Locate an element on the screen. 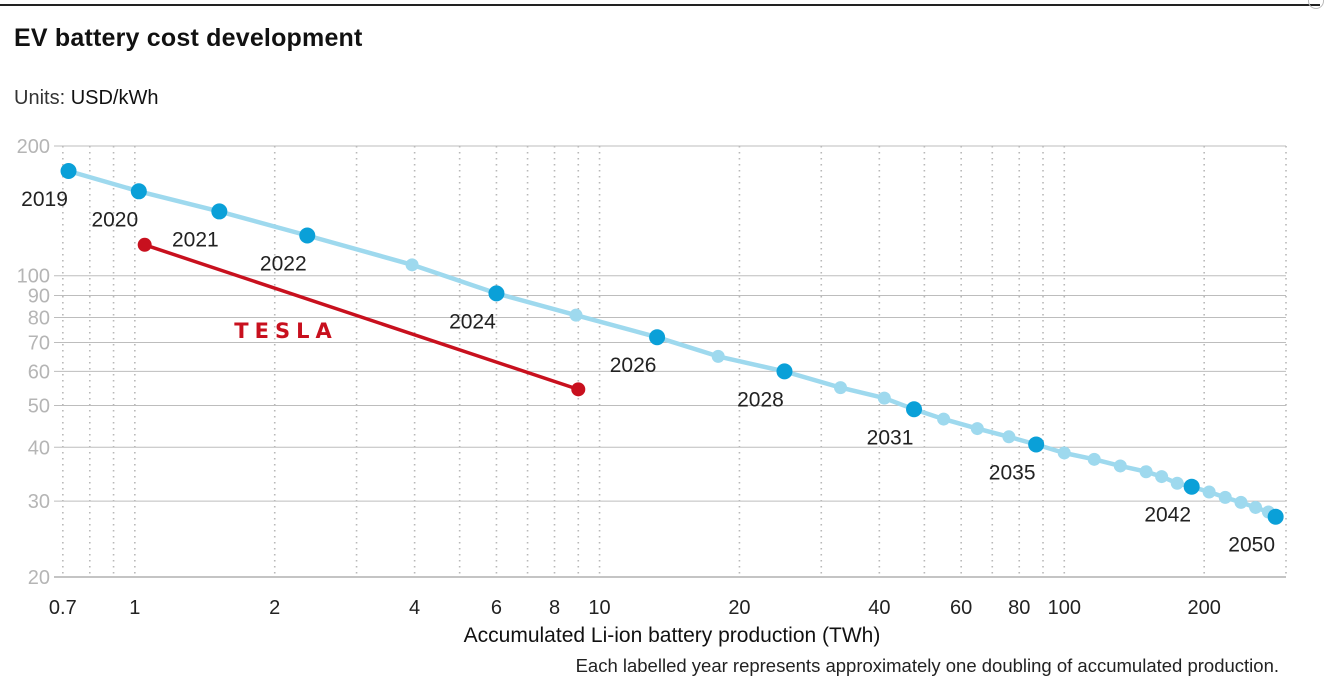 The width and height of the screenshot is (1333, 690). x-tick-label: 1 is located at coordinates (134, 608).